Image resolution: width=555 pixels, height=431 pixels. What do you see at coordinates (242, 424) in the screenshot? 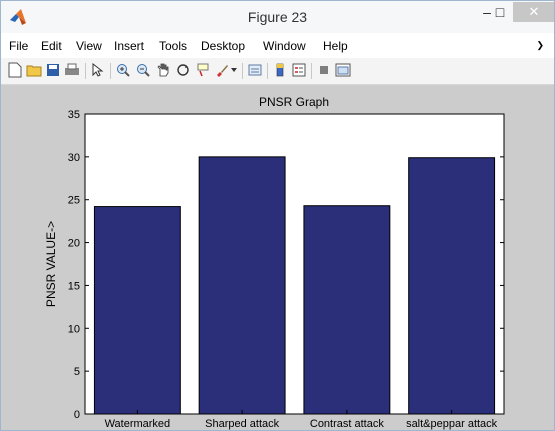
I see `x-tick-label: Sharped attack` at bounding box center [242, 424].